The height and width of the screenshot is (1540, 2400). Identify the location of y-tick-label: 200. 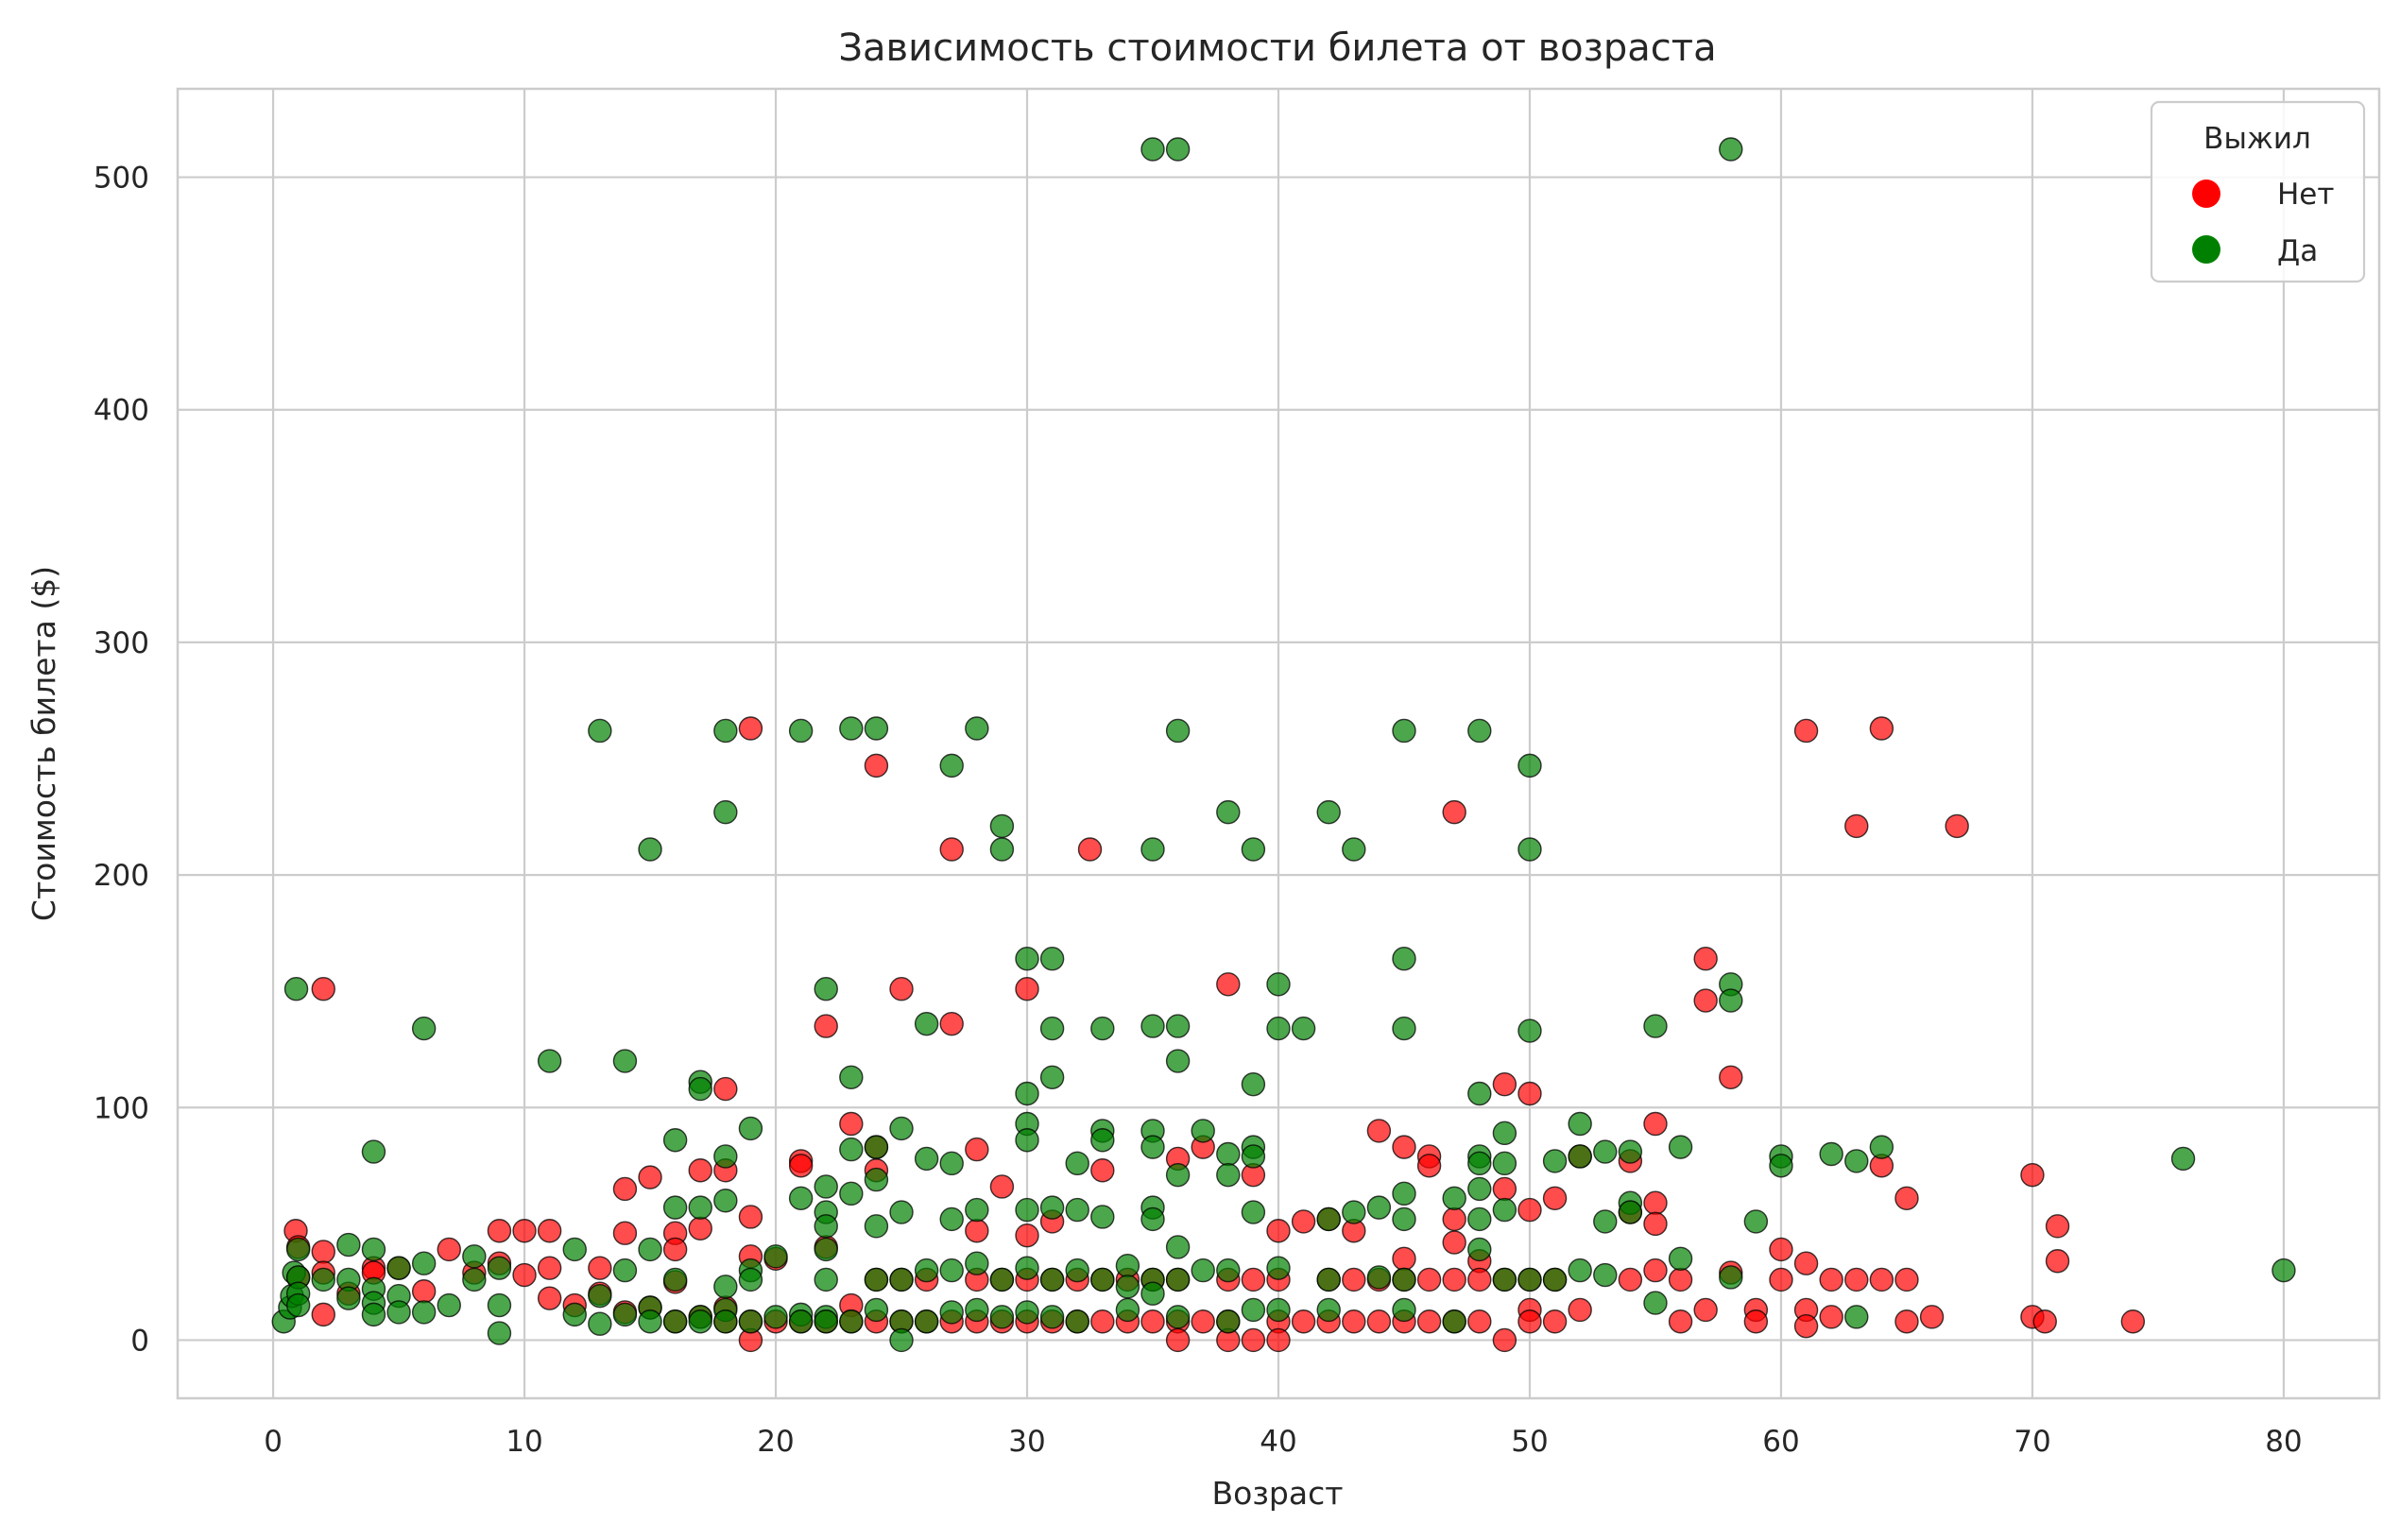
(121, 876).